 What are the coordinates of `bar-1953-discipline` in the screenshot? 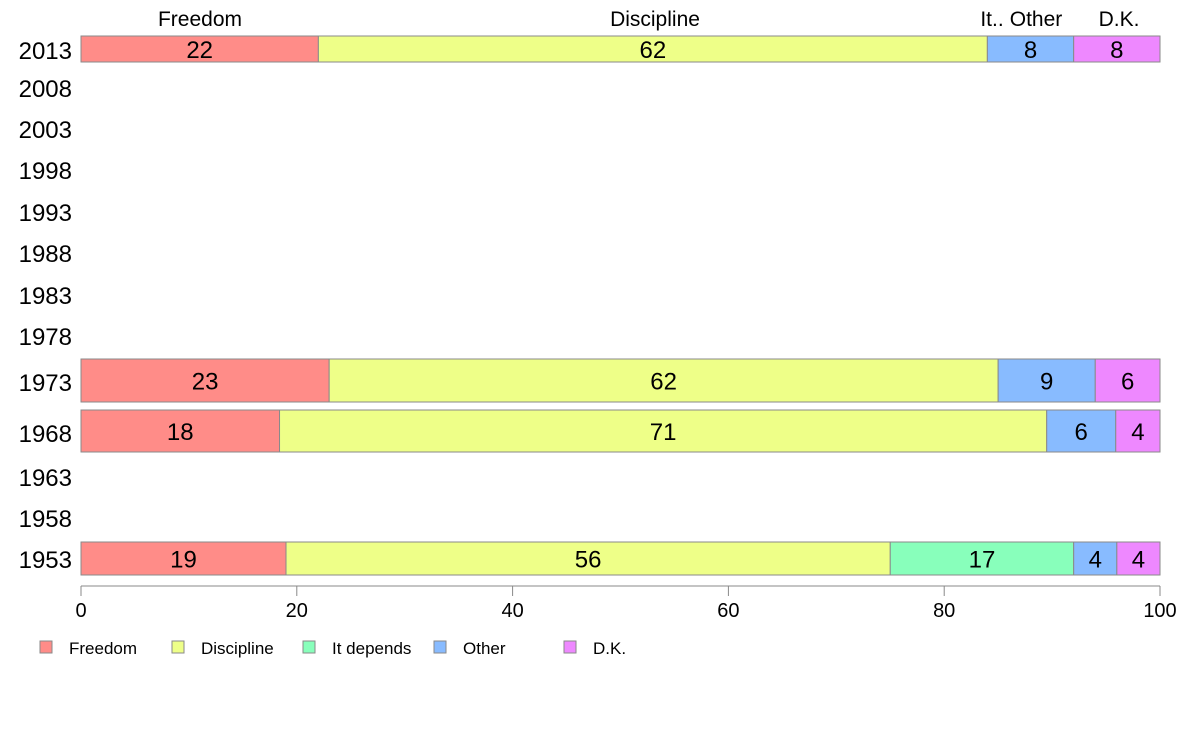 It's located at (588, 558).